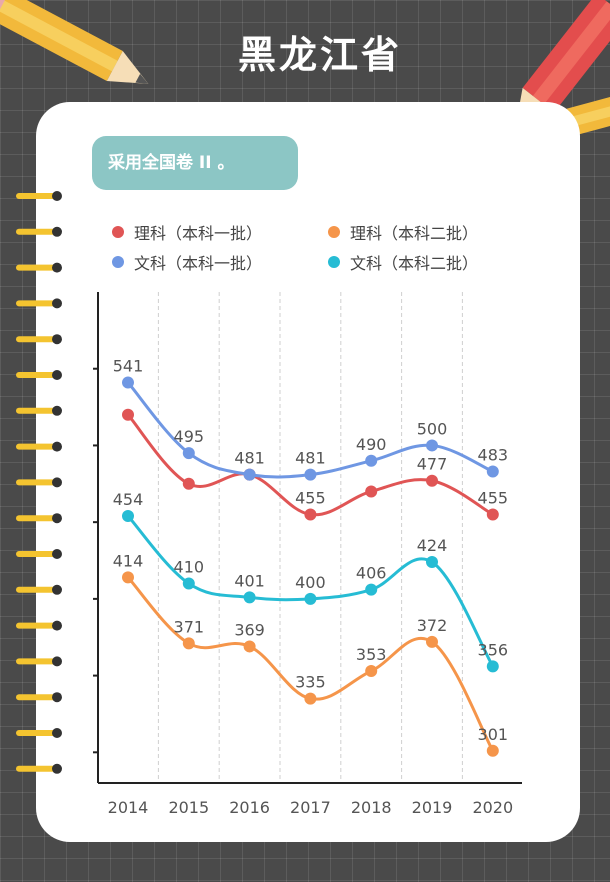 This screenshot has height=882, width=610. What do you see at coordinates (432, 545) in the screenshot?
I see `data-label: 424` at bounding box center [432, 545].